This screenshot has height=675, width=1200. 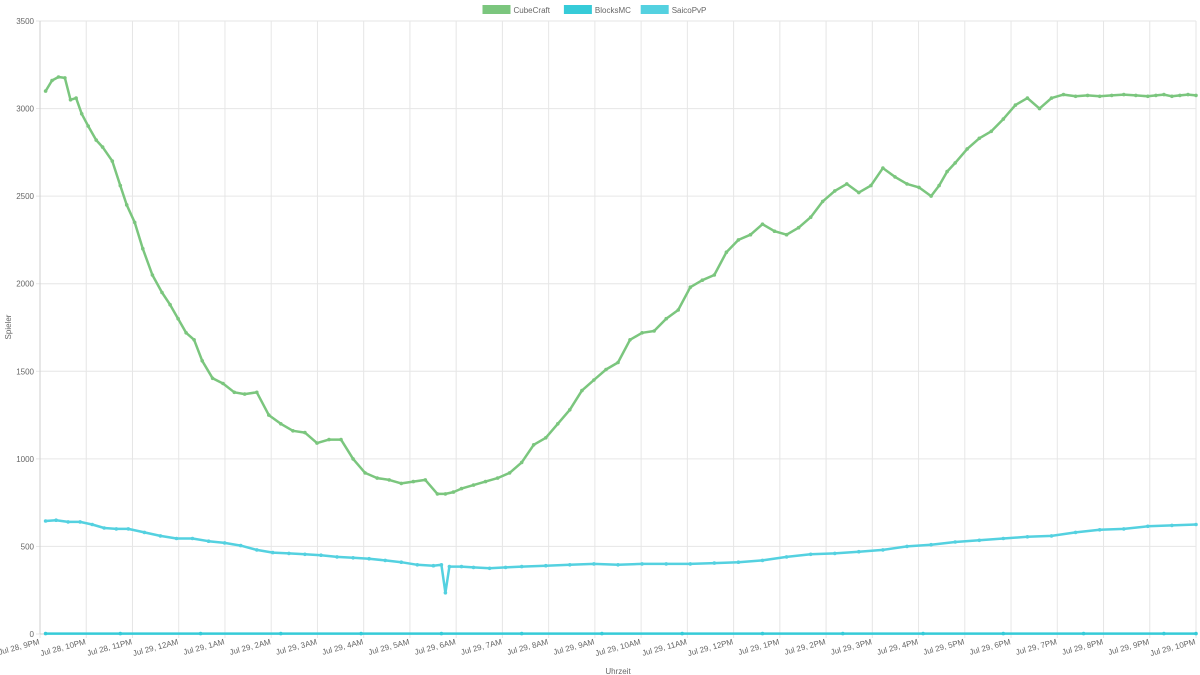 I want to click on x-tick-label: Jul 29, 4AM, so click(x=342, y=647).